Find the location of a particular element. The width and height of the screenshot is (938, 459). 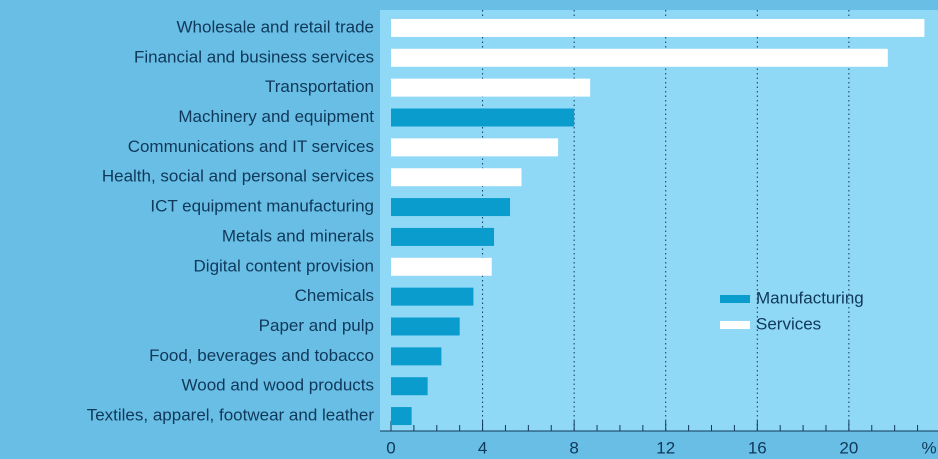

x-tick-label: 12 is located at coordinates (665, 447).